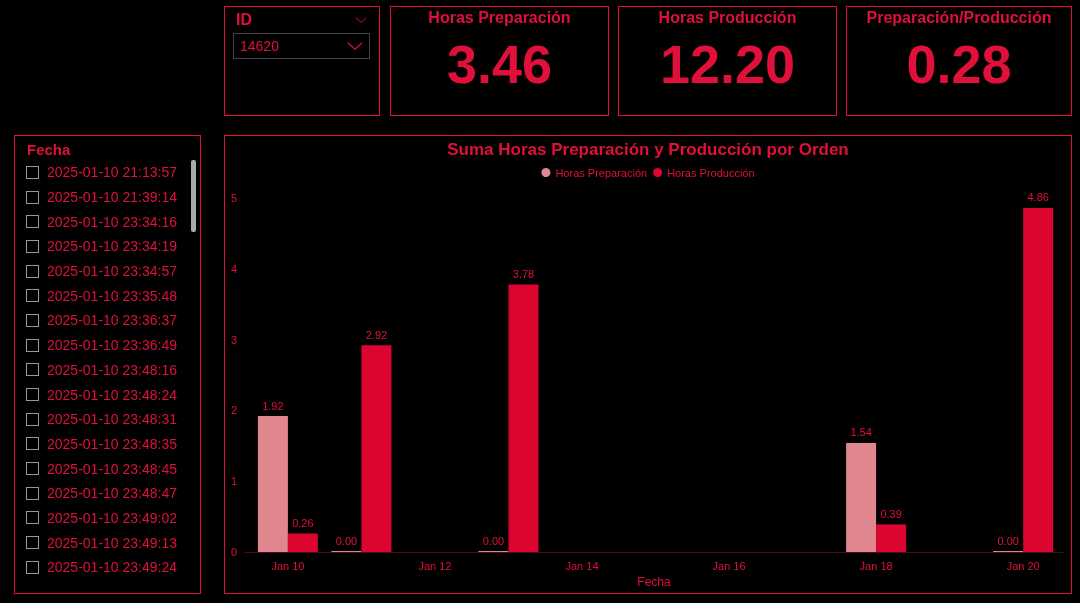  What do you see at coordinates (233, 481) in the screenshot?
I see `y-tick-label: 1` at bounding box center [233, 481].